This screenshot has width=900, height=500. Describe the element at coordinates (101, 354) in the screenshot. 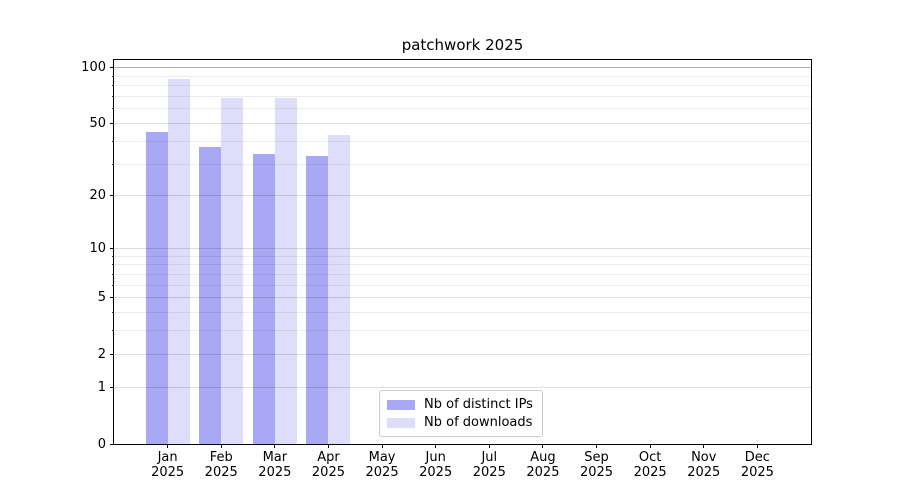

I see `y-tick-label: 2` at that location.